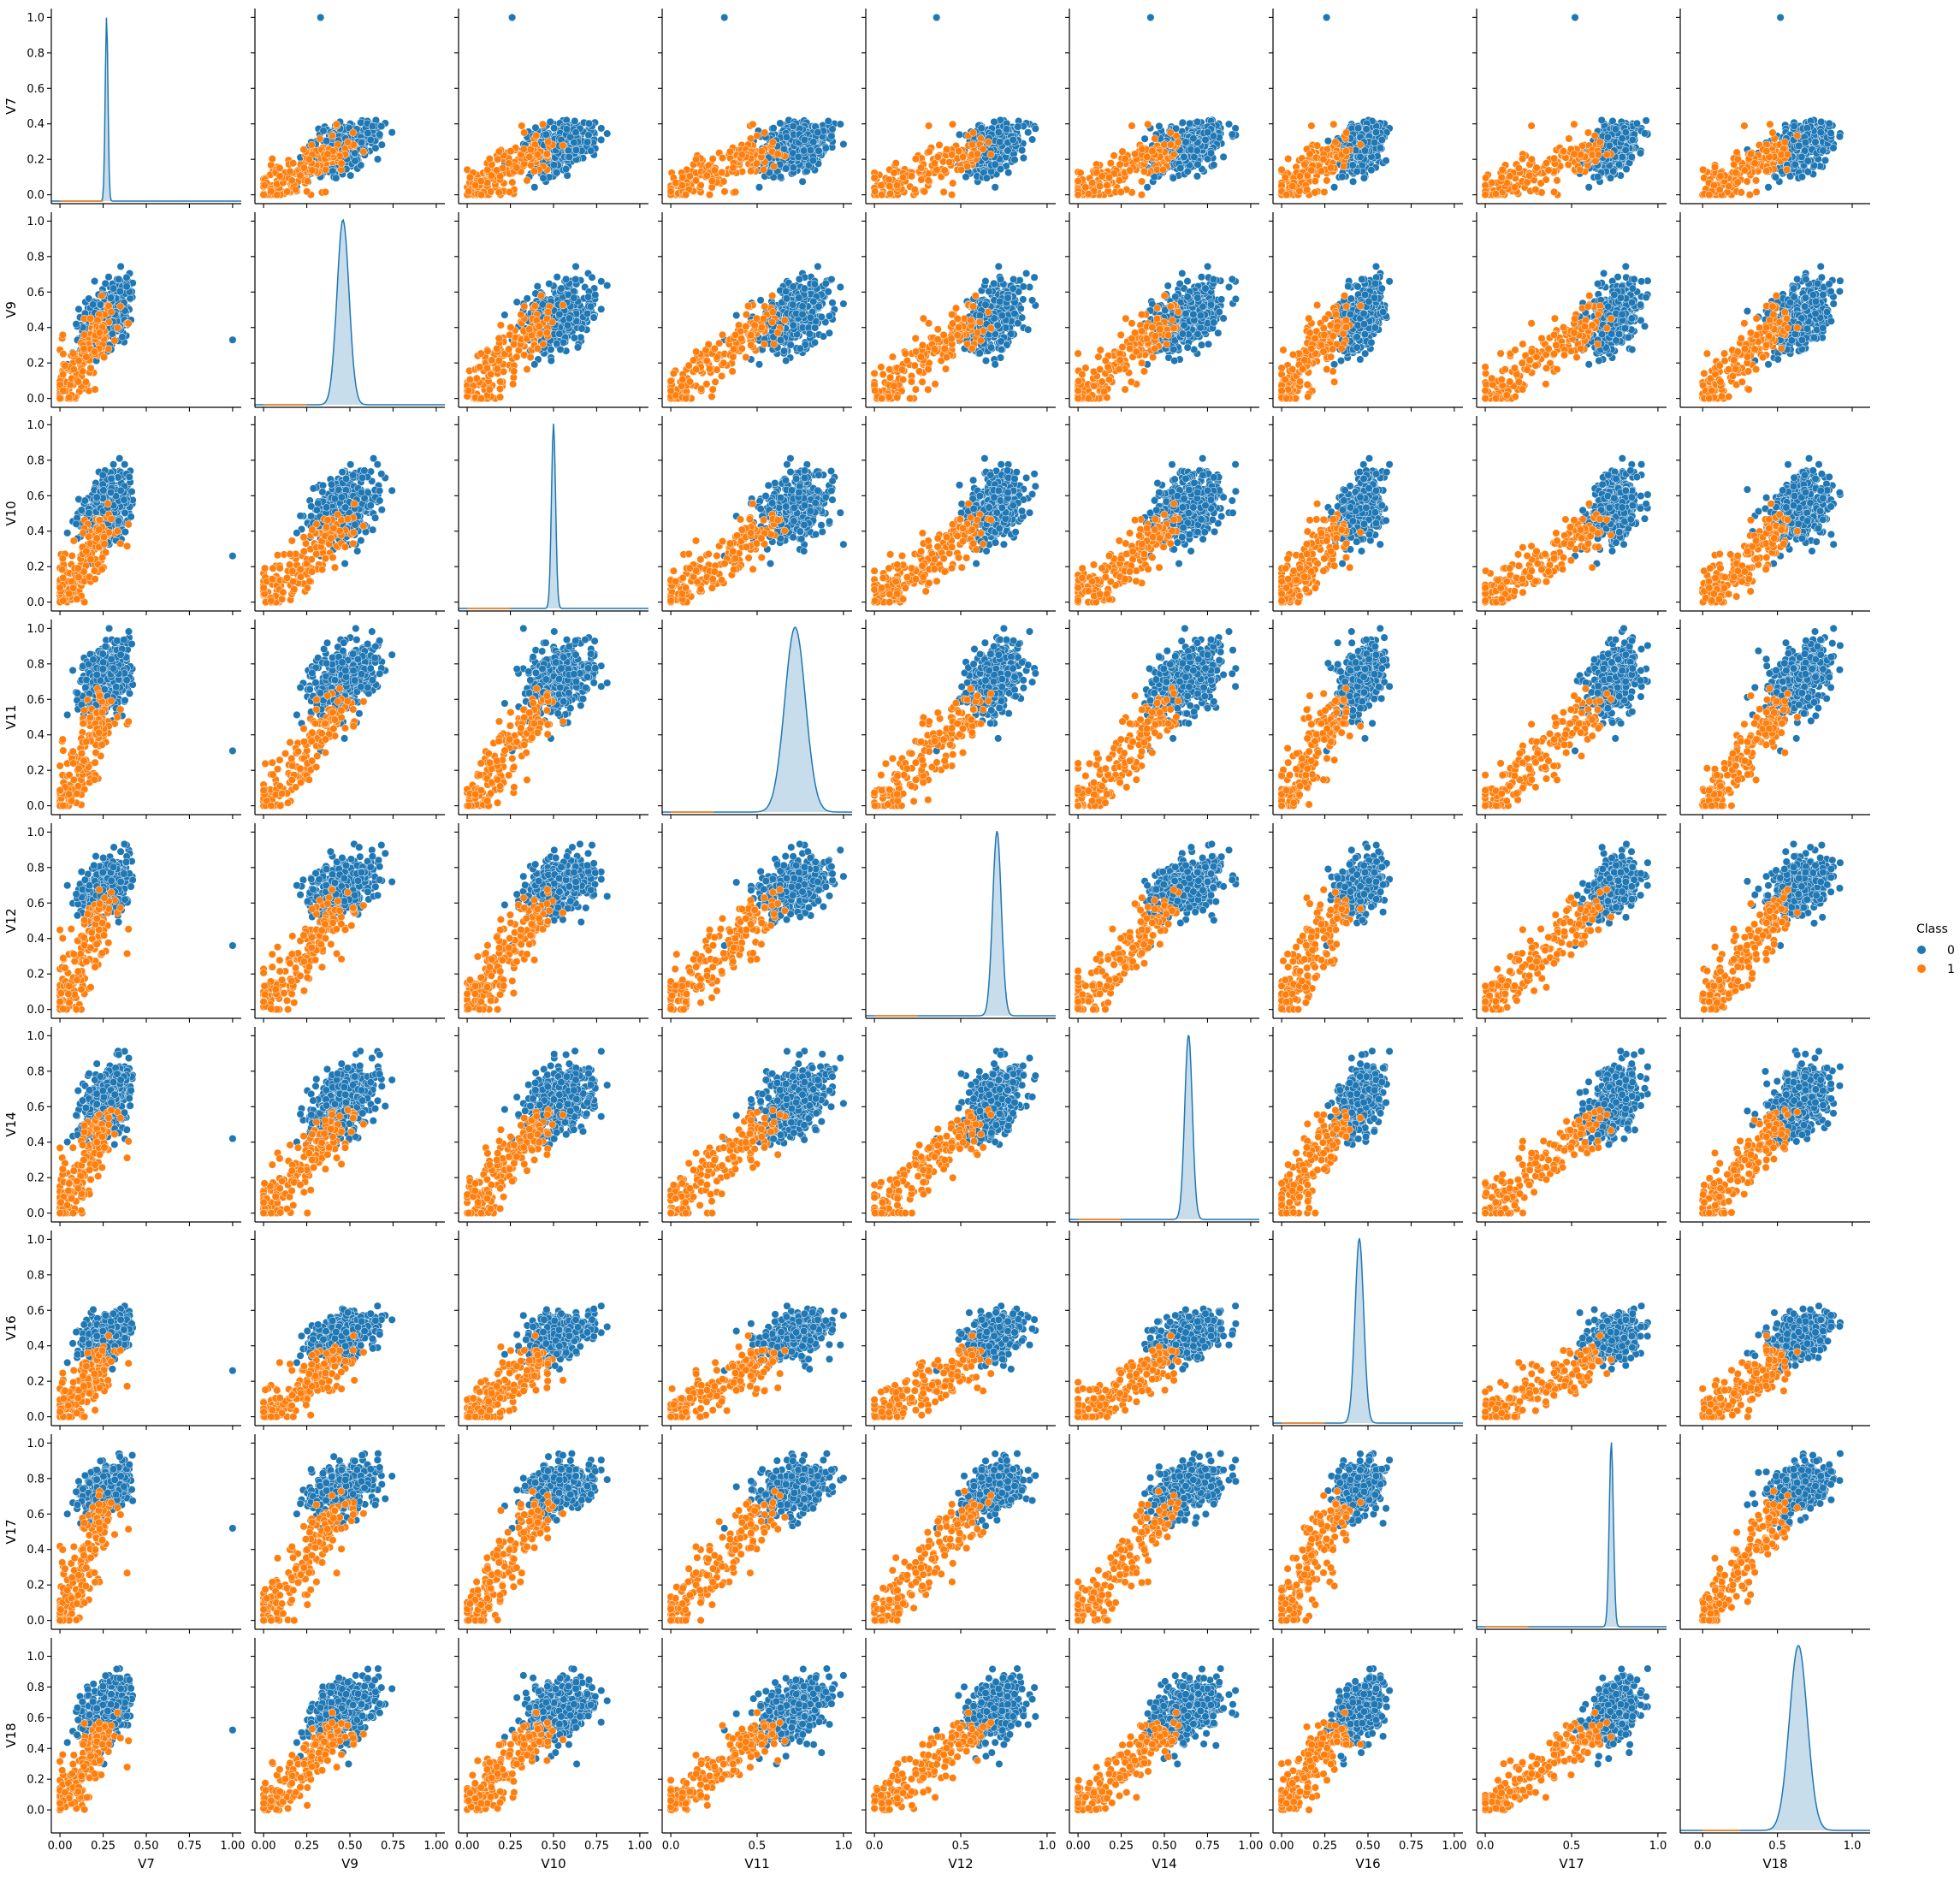 This screenshot has height=1892, width=1960. Describe the element at coordinates (1773, 108) in the screenshot. I see `panel-V7-vs-V18` at that location.